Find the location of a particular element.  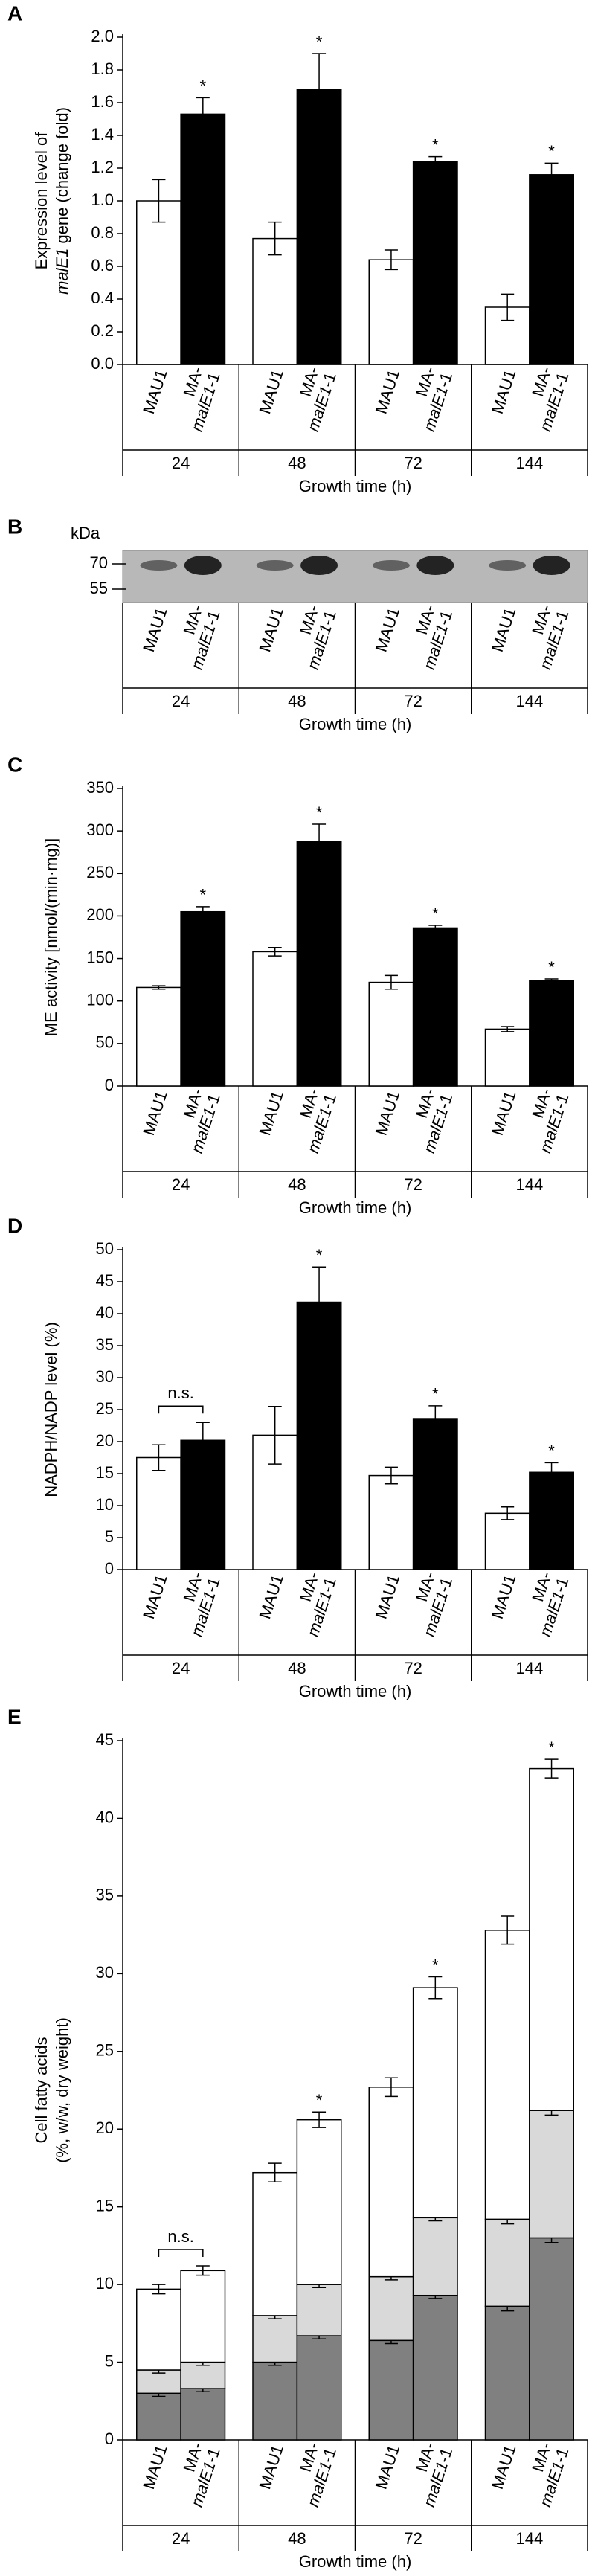

y-tick-label: 25 is located at coordinates (105, 1408).